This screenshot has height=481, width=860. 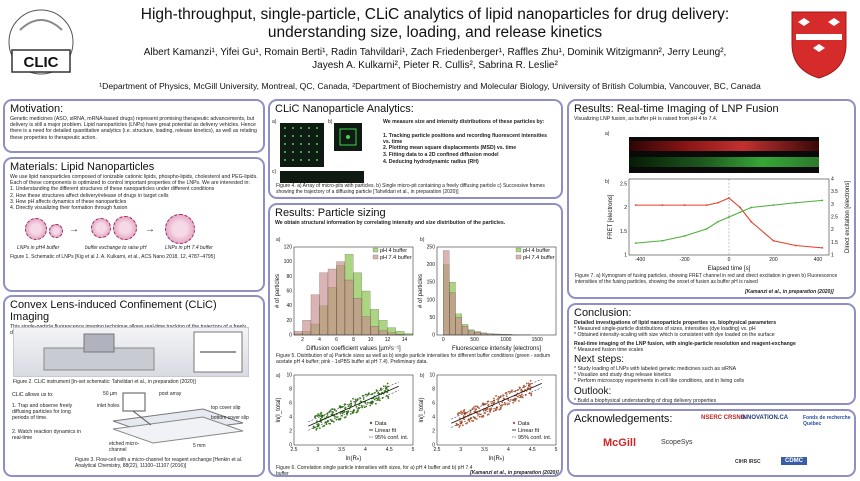 What do you see at coordinates (290, 390) in the screenshot?
I see `y-tick-label: 8` at bounding box center [290, 390].